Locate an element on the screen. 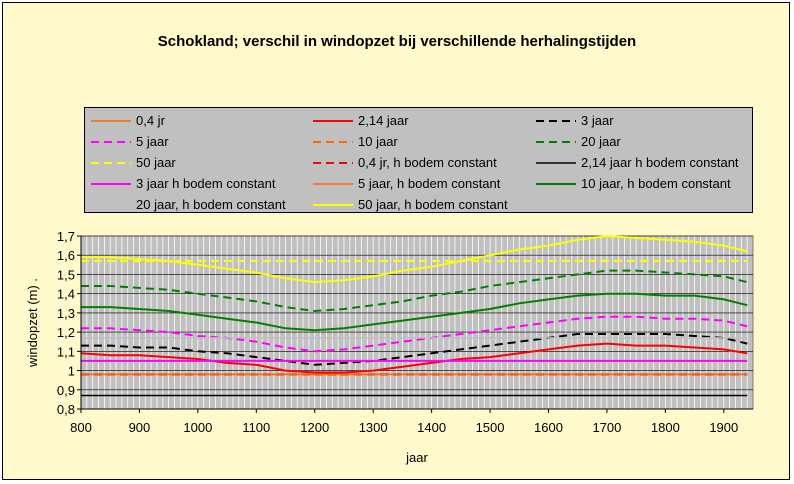  legend-label: 50 jaar, h bodem constant is located at coordinates (433, 204).